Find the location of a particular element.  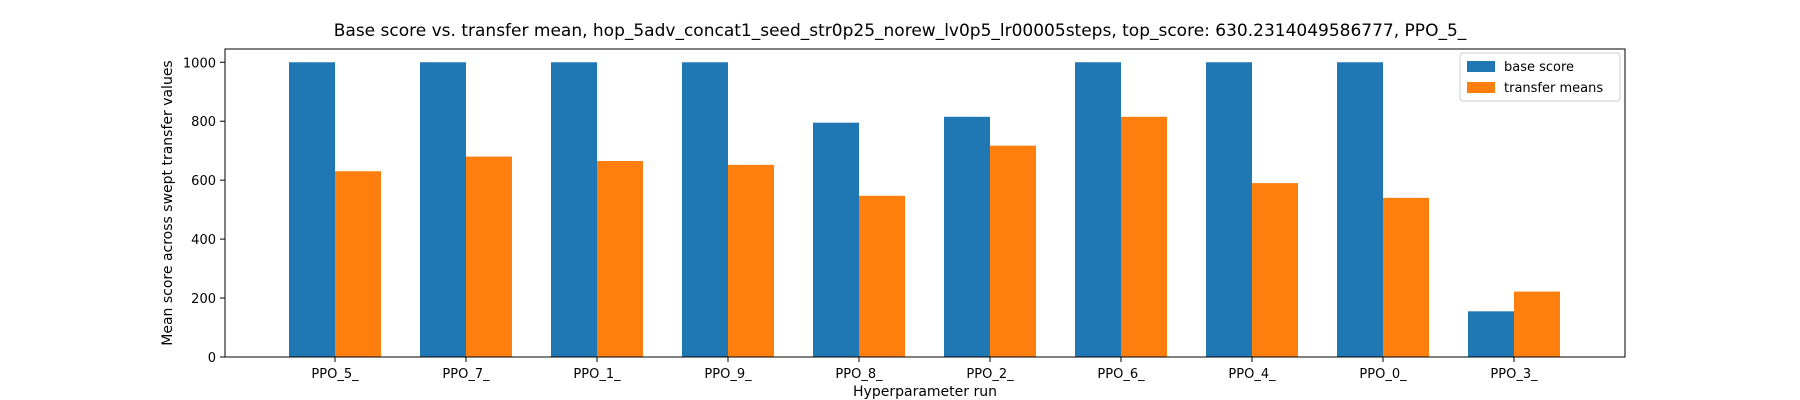

legend-label-transfer-means: transfer means is located at coordinates (1553, 88).